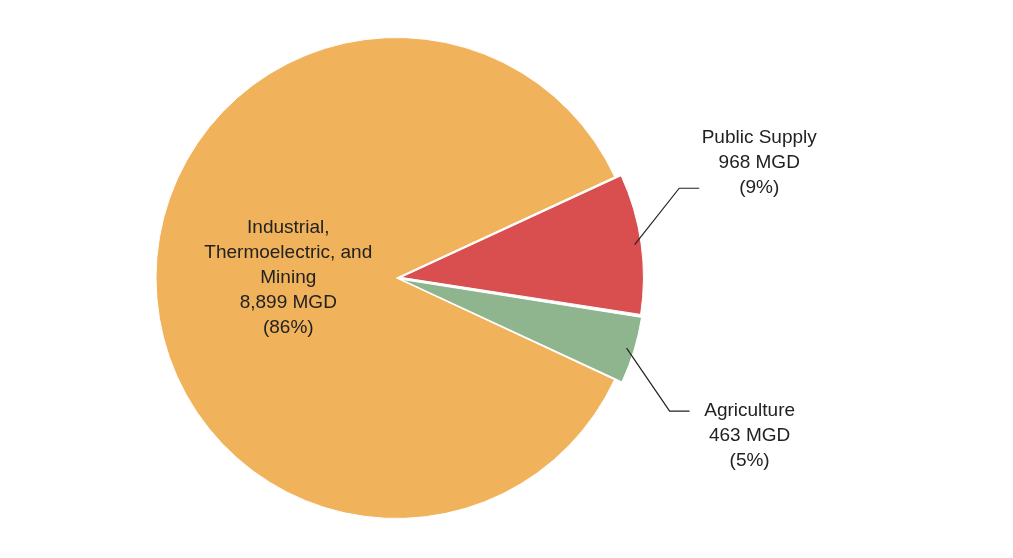 Image resolution: width=1013 pixels, height=558 pixels. What do you see at coordinates (759, 137) in the screenshot?
I see `slice-label: Public Supply` at bounding box center [759, 137].